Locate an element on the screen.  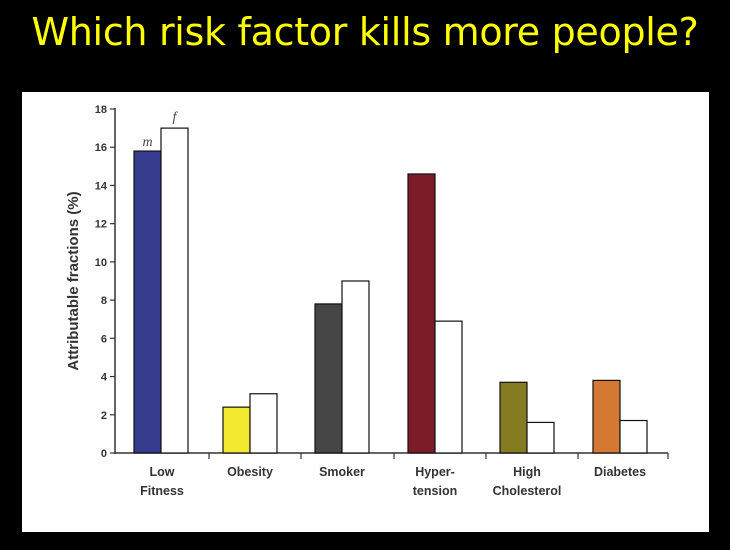
y-tick-label: 4 is located at coordinates (104, 378).